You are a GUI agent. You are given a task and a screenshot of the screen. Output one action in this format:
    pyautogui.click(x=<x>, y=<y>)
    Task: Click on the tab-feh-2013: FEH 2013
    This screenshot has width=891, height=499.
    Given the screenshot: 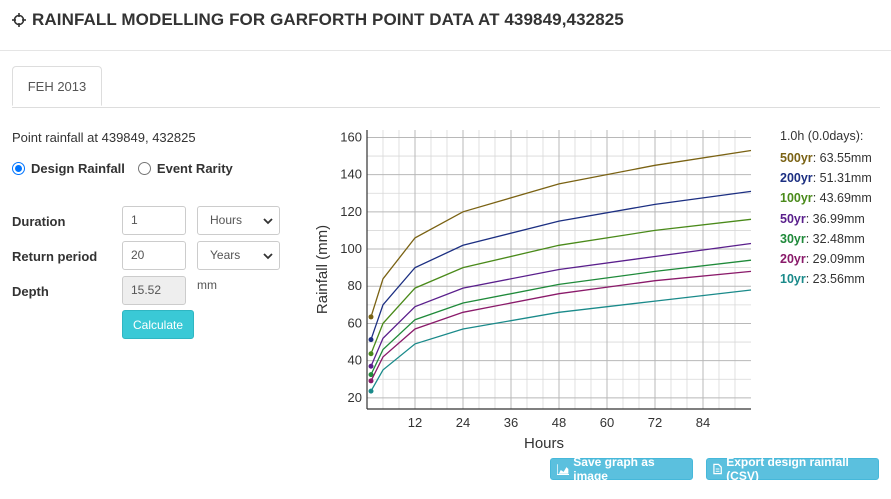 What is the action you would take?
    pyautogui.click(x=57, y=86)
    